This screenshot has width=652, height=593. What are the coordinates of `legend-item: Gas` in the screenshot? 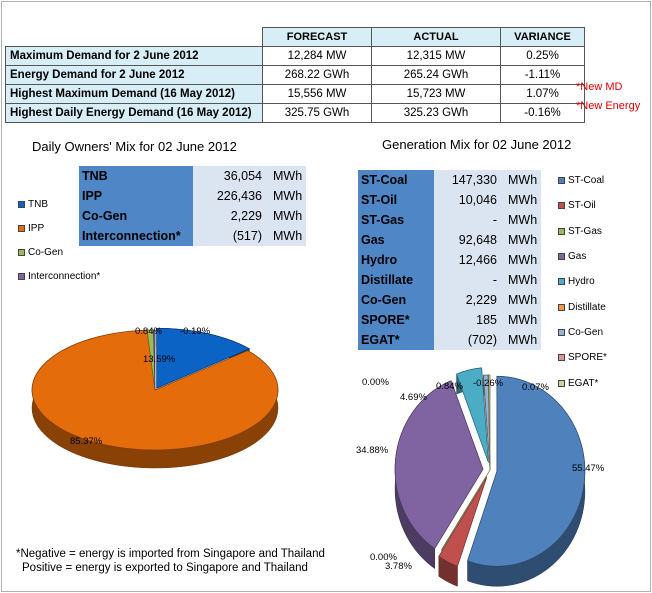 It's located at (582, 256).